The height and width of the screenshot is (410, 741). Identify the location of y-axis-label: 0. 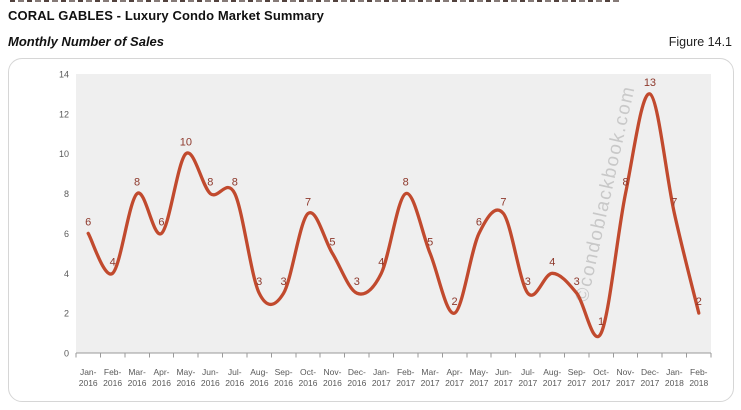
(66, 354).